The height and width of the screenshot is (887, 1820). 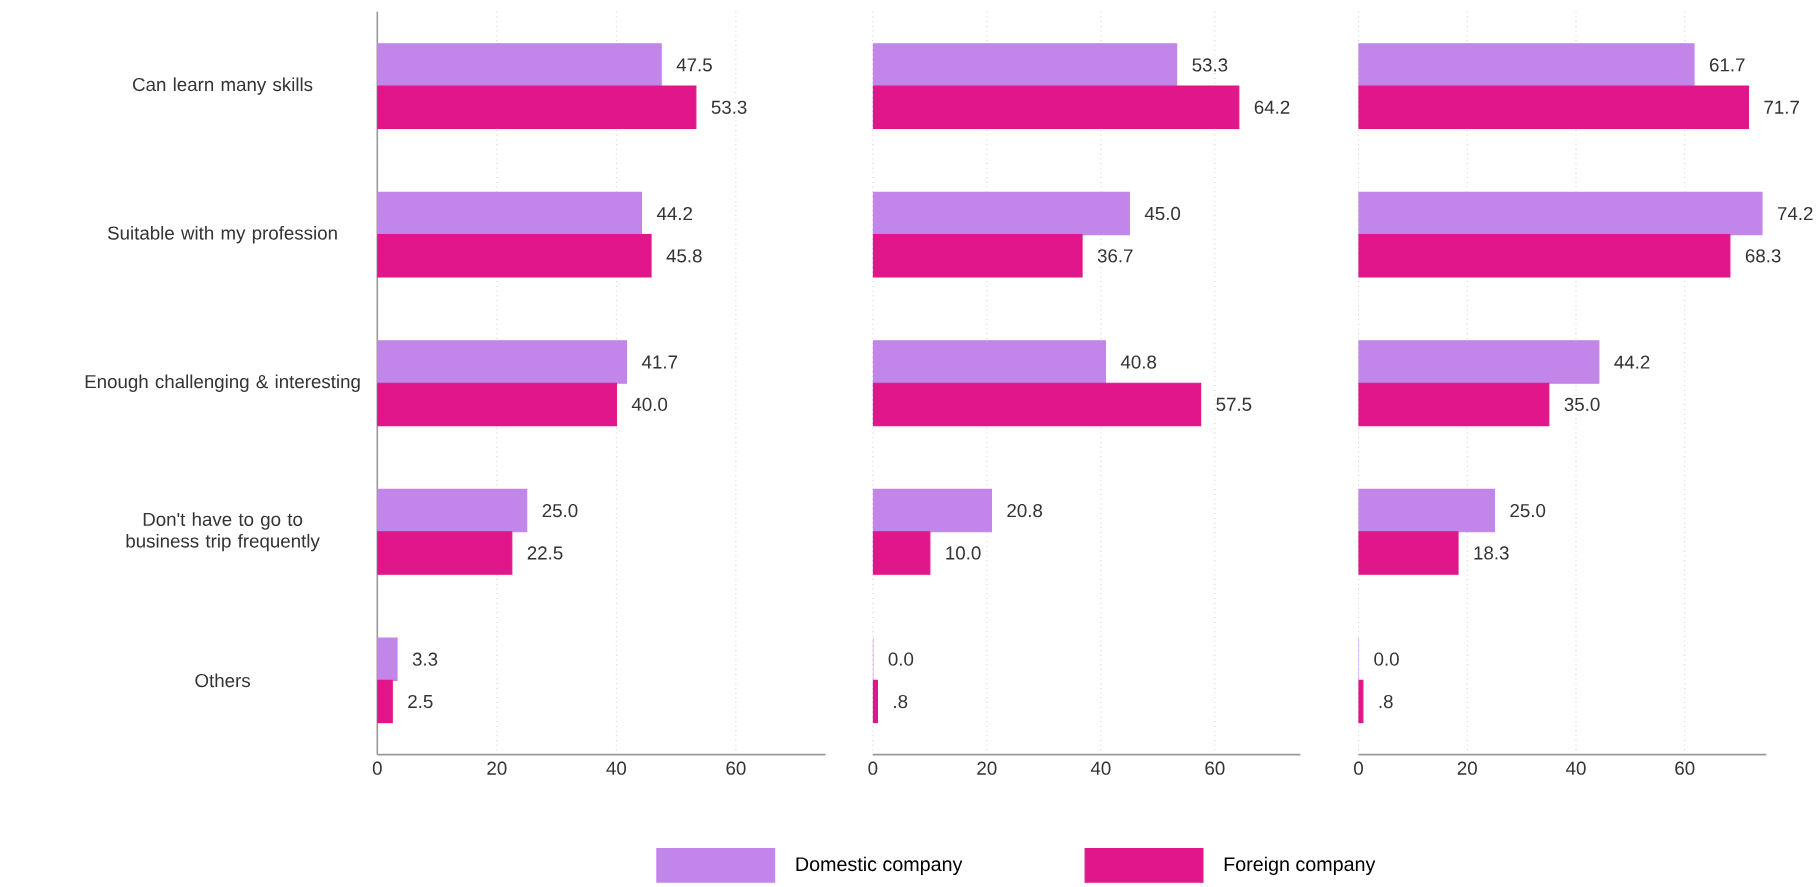 What do you see at coordinates (1727, 65) in the screenshot?
I see `data-label: 61.7` at bounding box center [1727, 65].